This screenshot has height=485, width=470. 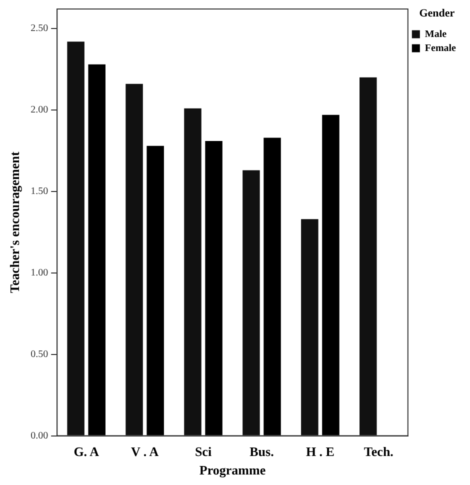 I want to click on x-tick-label: Tech., so click(x=379, y=451).